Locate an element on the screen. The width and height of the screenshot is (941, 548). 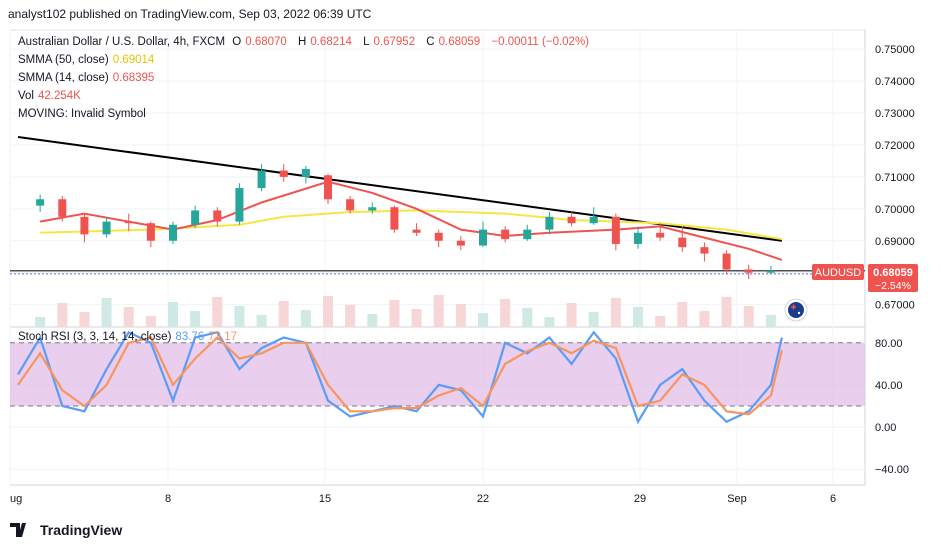
price-badge: AUDUSD 0.68059 −2.54% is located at coordinates (865, 278).